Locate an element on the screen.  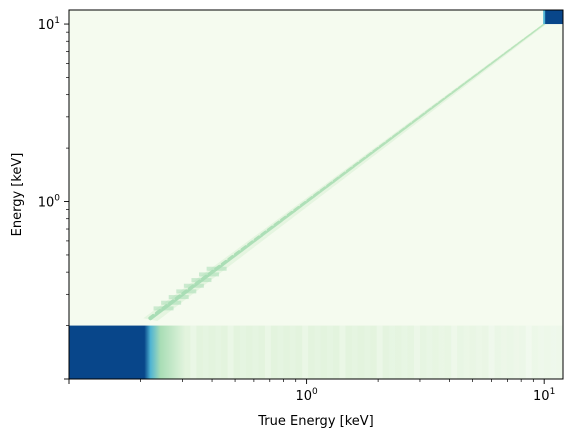
y-tick-label-1: 10¹ is located at coordinates (49, 24).